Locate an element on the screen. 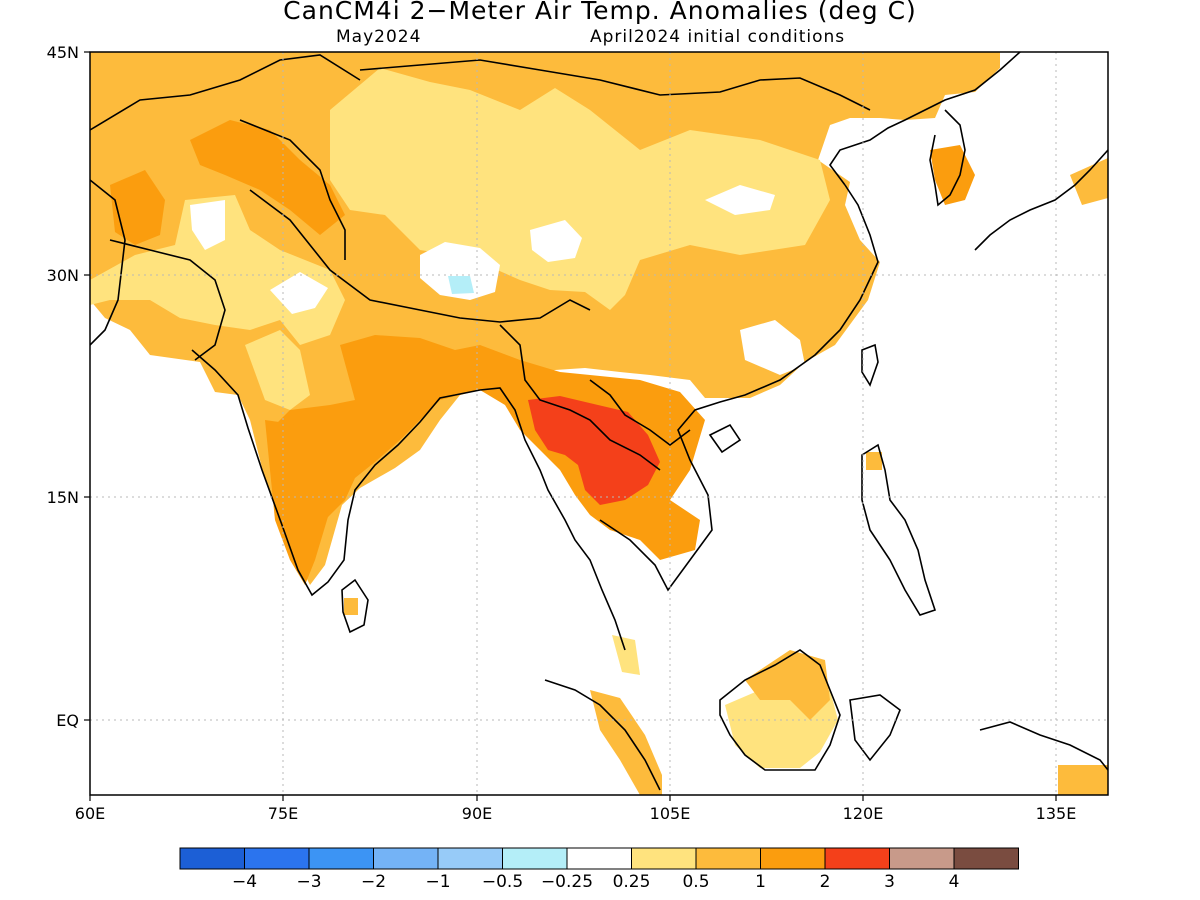 The height and width of the screenshot is (900, 1200). coast-hainan is located at coordinates (725, 438).